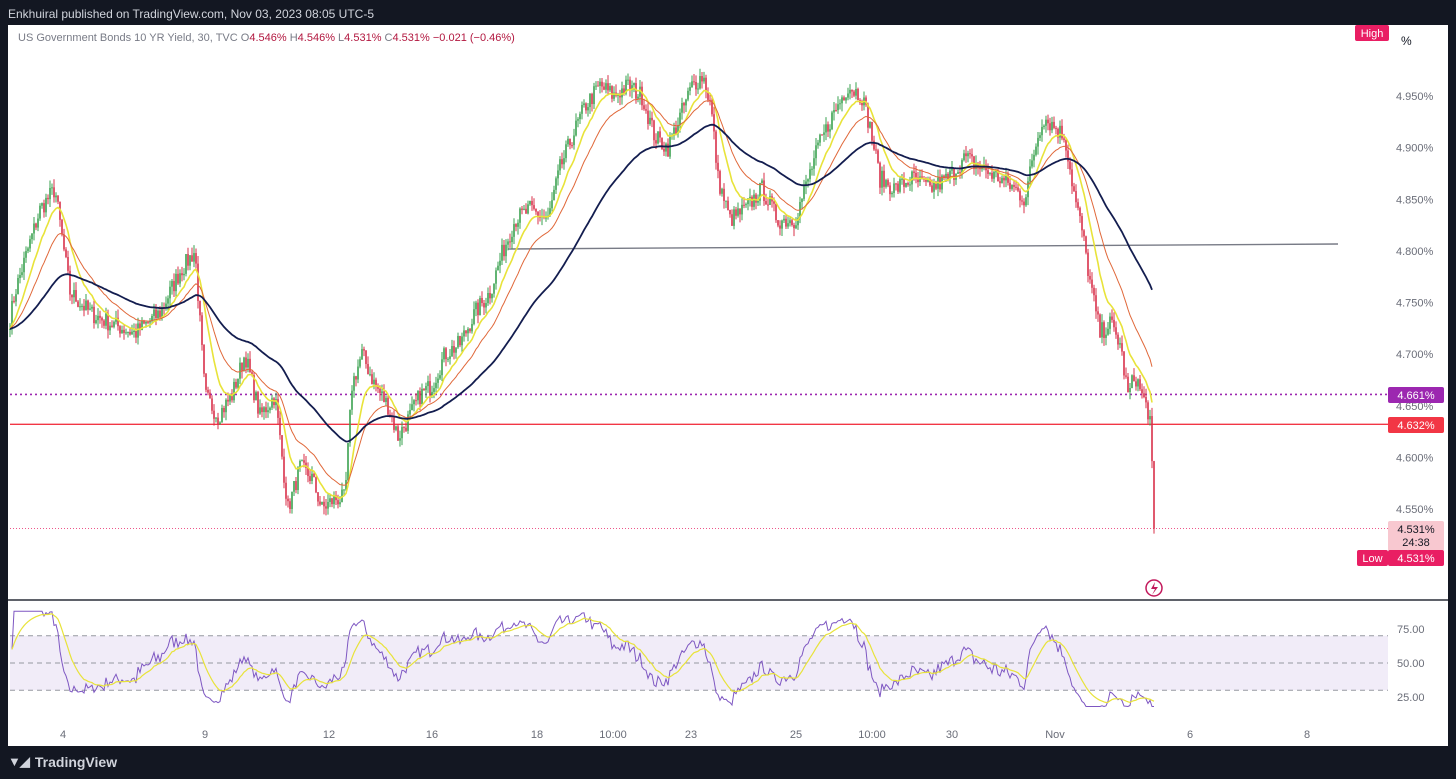 The height and width of the screenshot is (779, 1456). Describe the element at coordinates (872, 735) in the screenshot. I see `time-tick-label: 10:00` at that location.